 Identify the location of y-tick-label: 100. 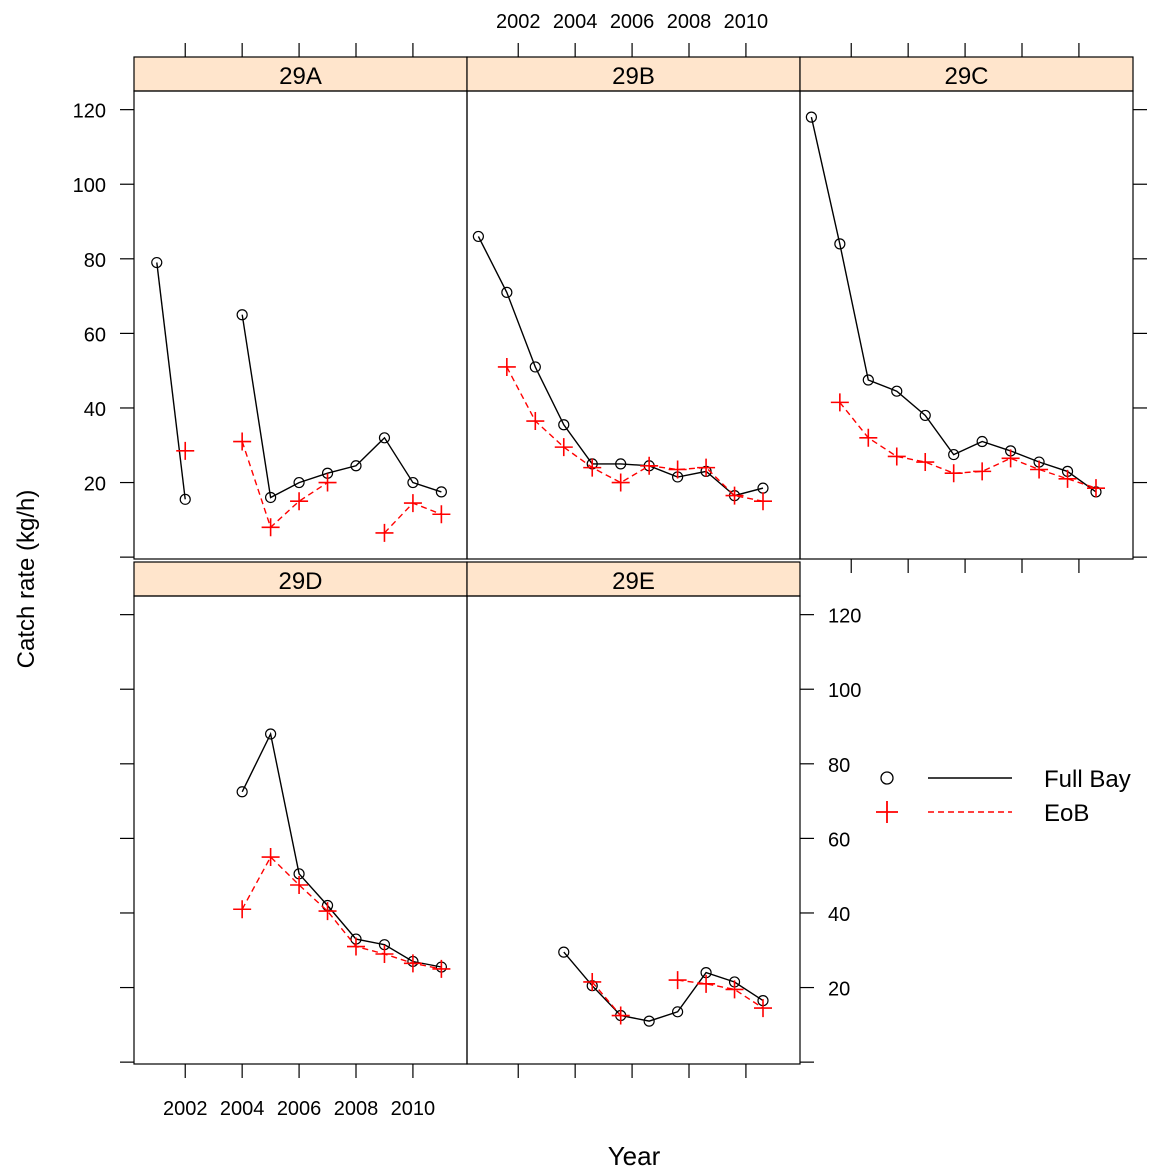
(89, 186).